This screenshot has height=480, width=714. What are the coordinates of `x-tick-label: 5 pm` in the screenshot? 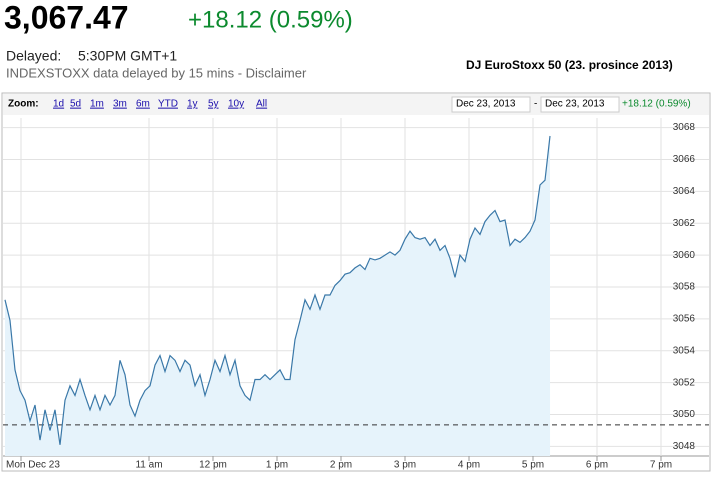 It's located at (533, 465).